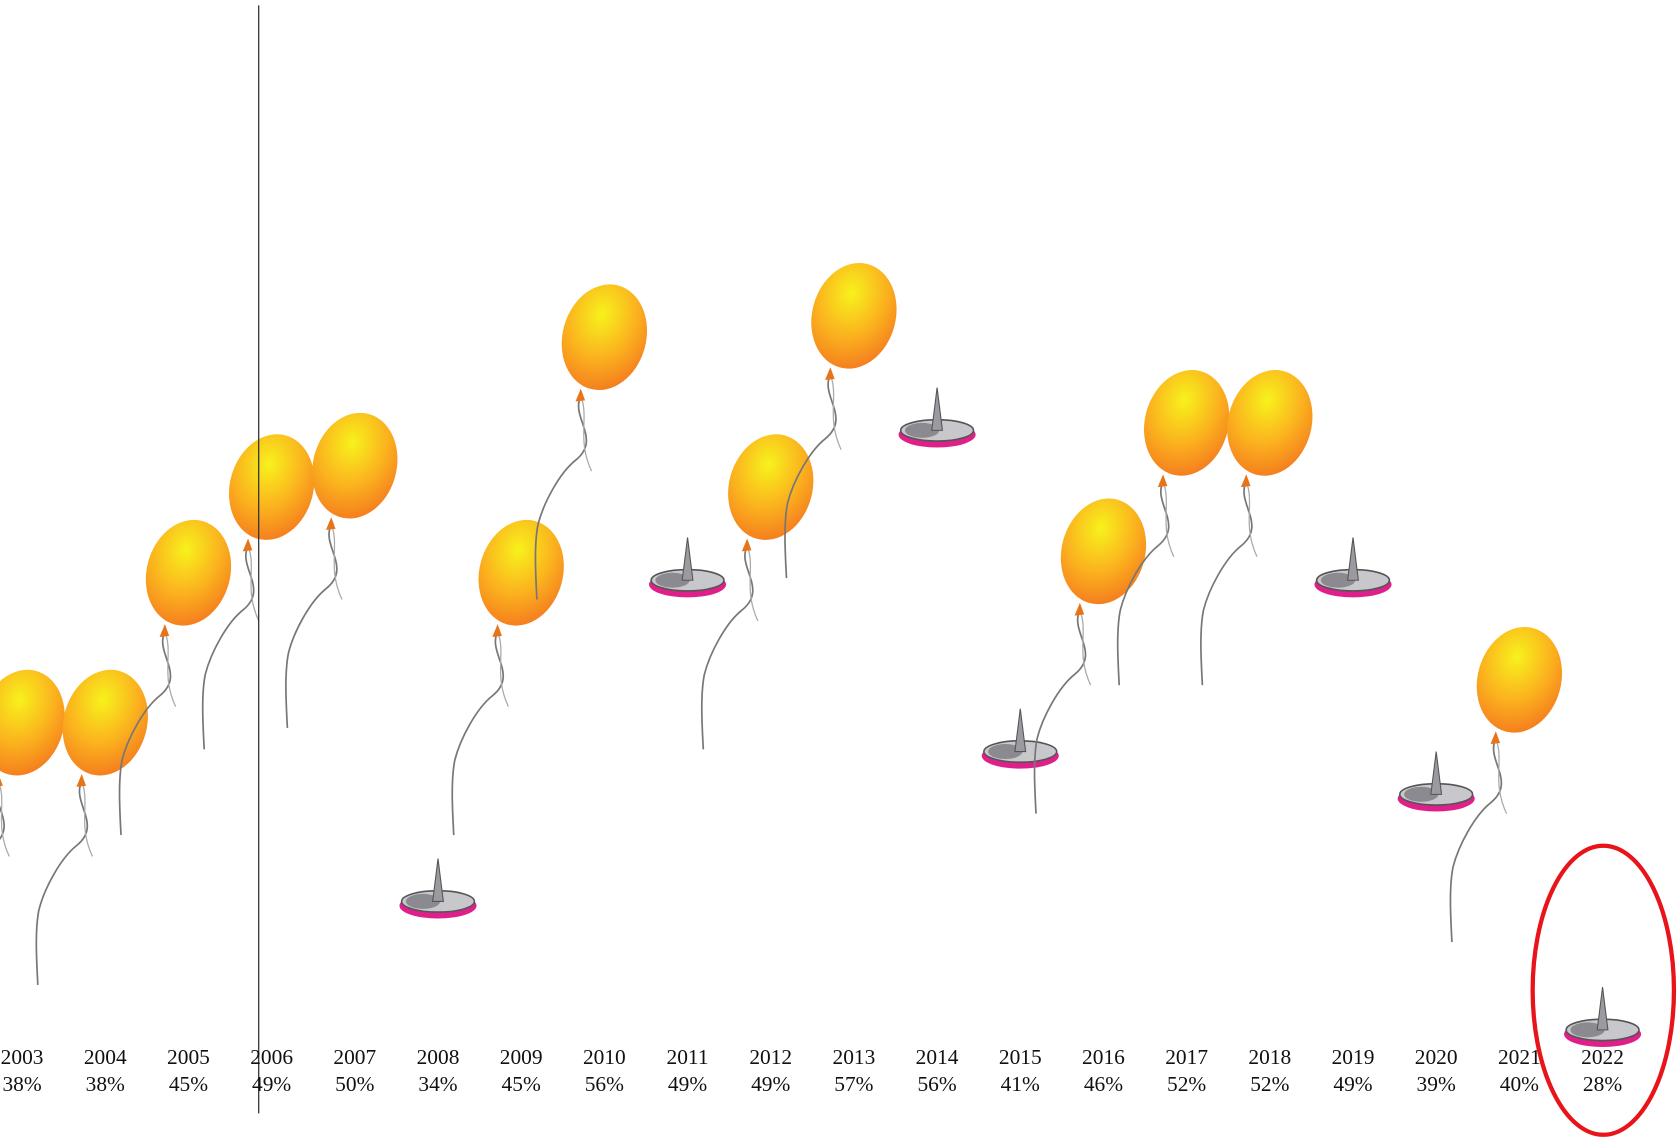  Describe the element at coordinates (1020, 1057) in the screenshot. I see `x-tick-label: 2015` at that location.